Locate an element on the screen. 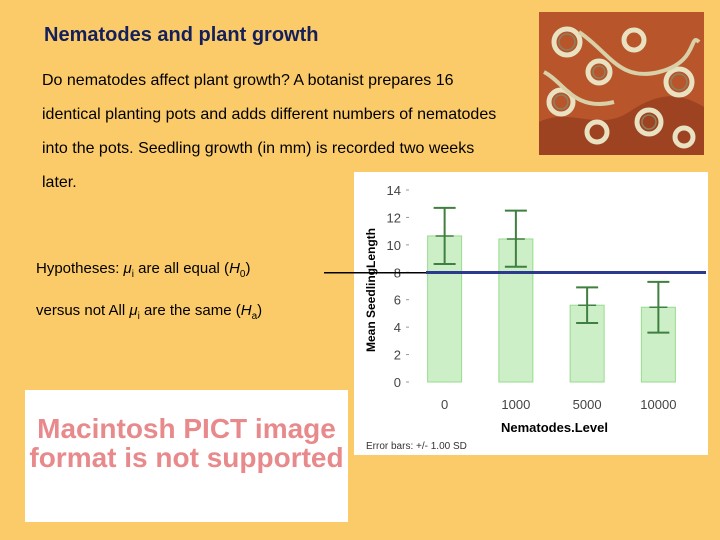 This screenshot has height=540, width=720. y-tick-label: 4 is located at coordinates (397, 327).